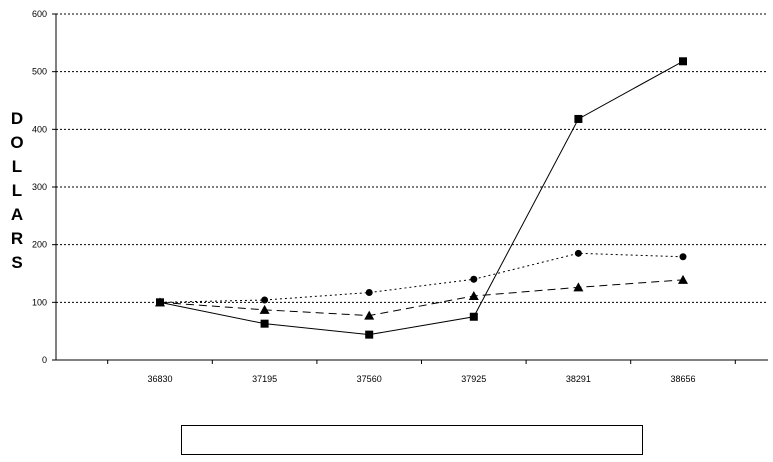 This screenshot has width=773, height=462. Describe the element at coordinates (17, 142) in the screenshot. I see `y-axis-label-letter: O` at that location.